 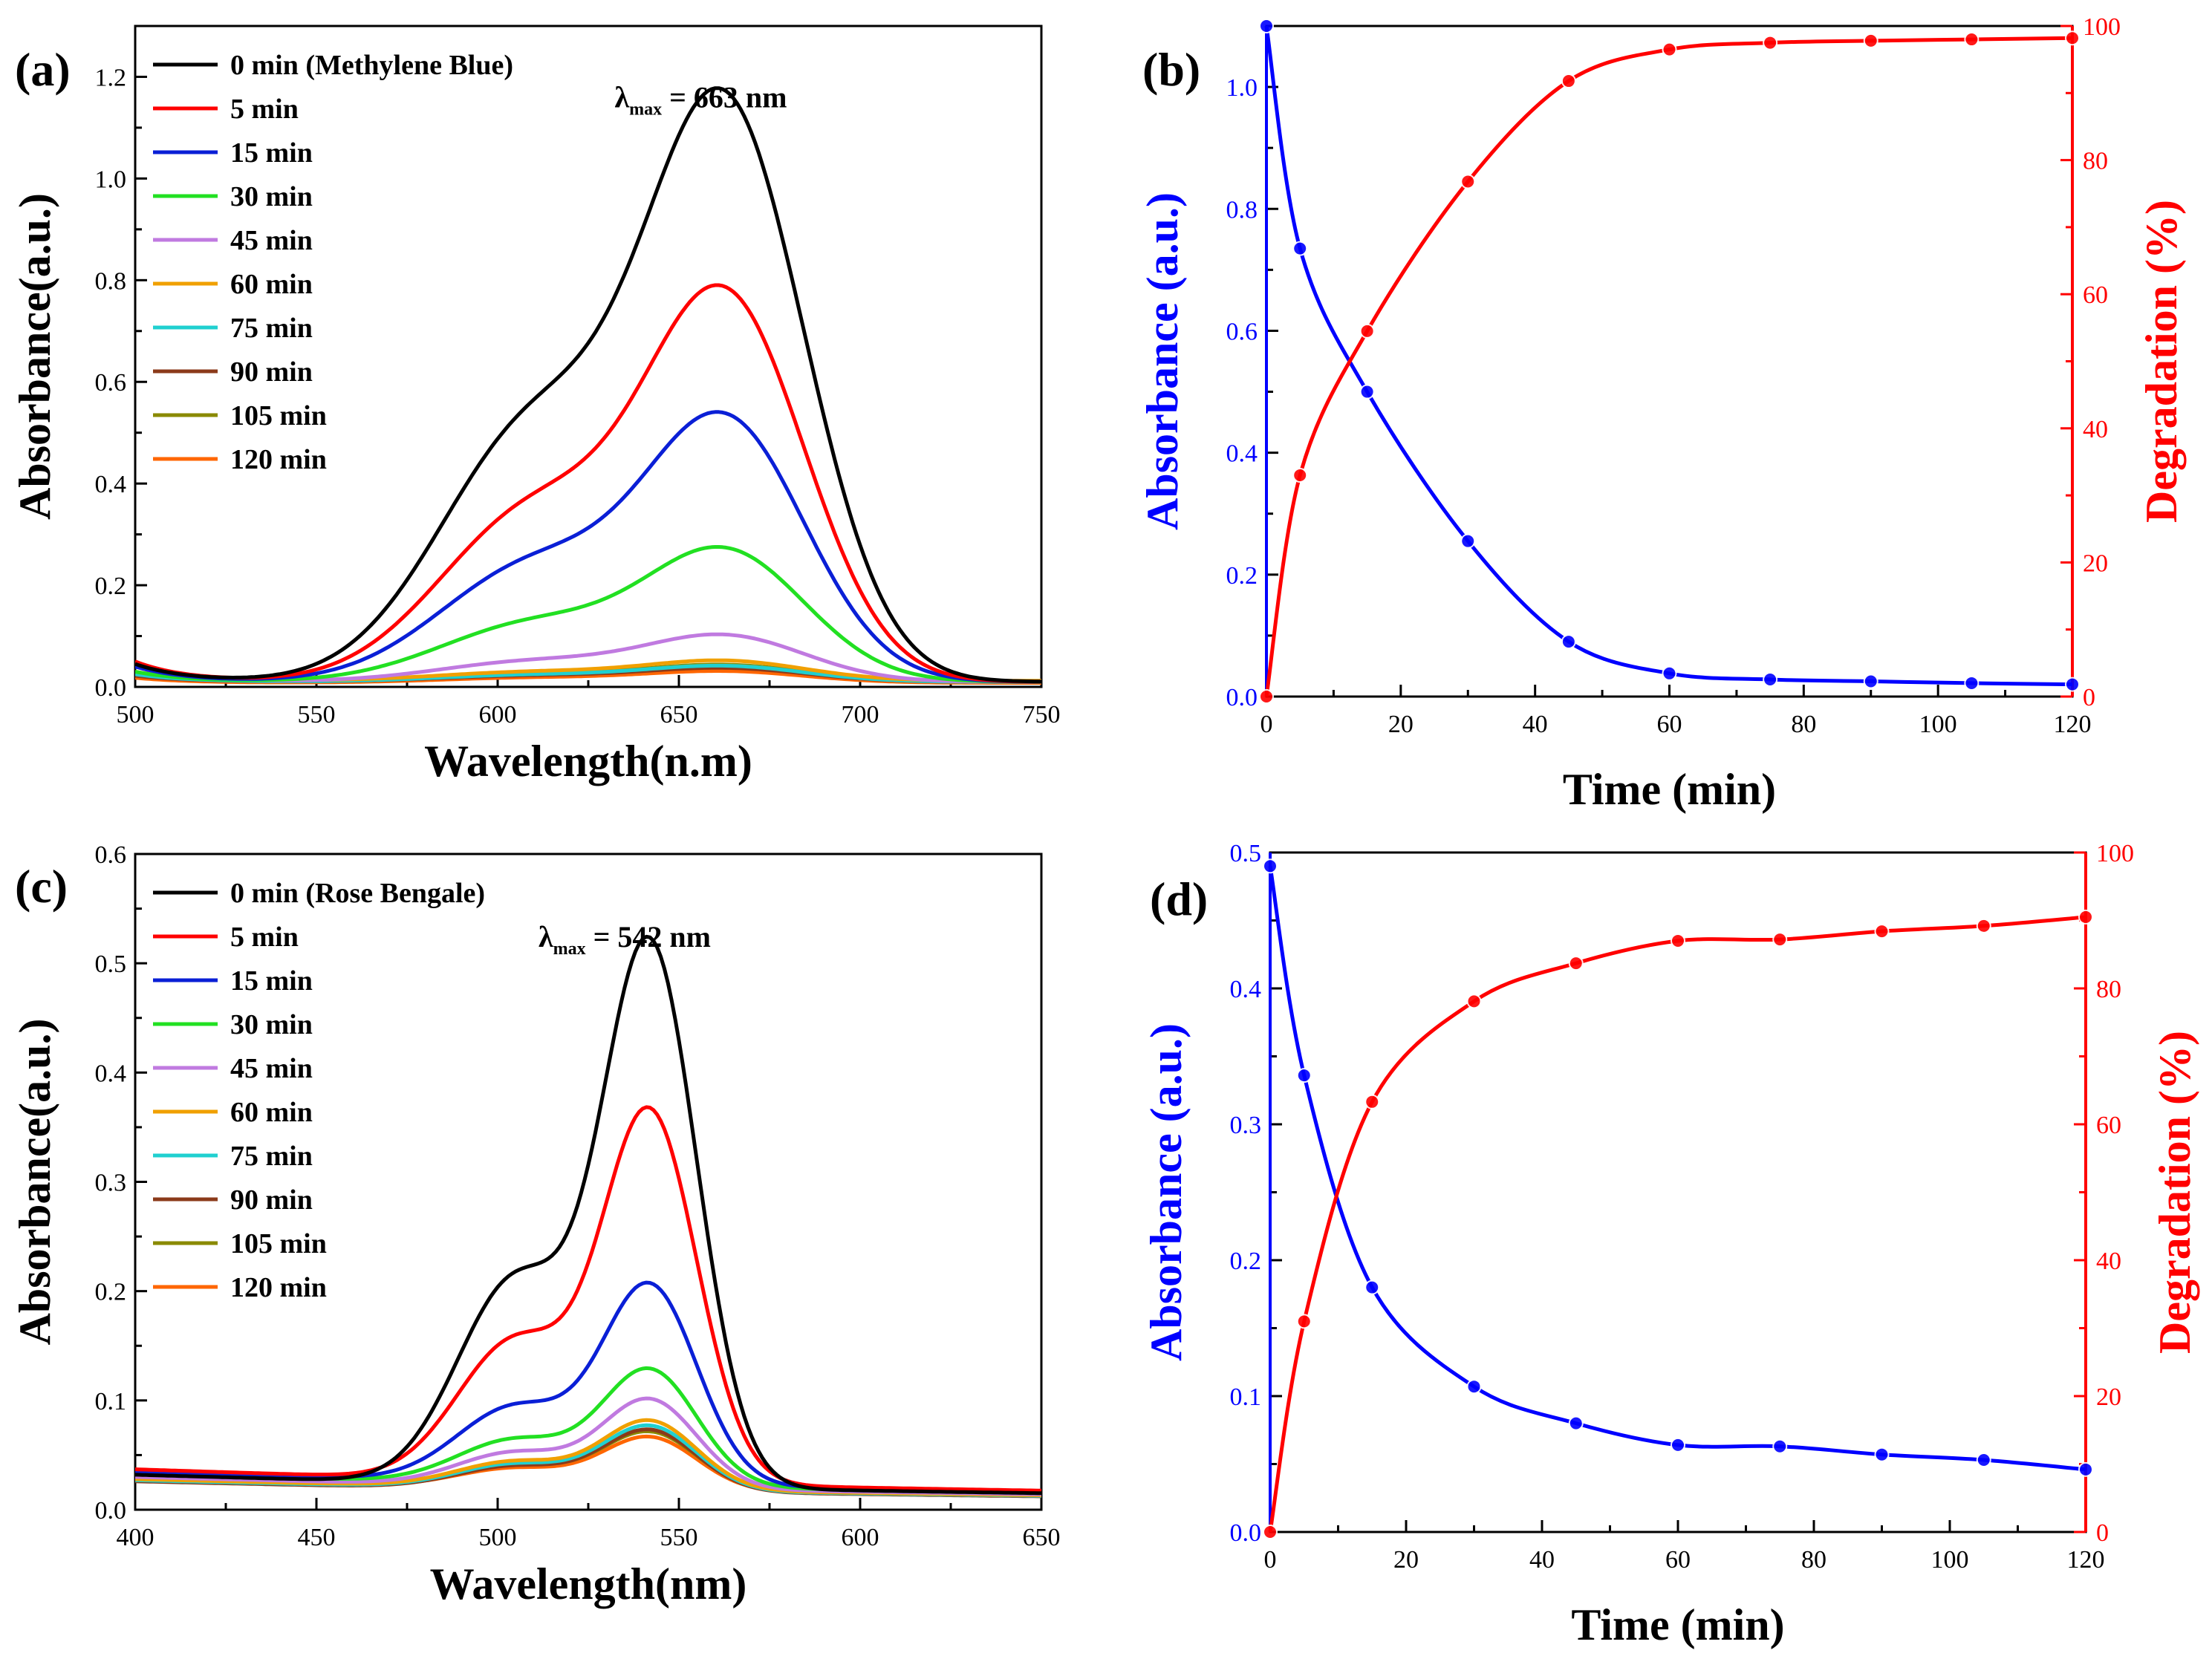 What do you see at coordinates (111, 688) in the screenshot?
I see `y-tick-label: 0.0` at bounding box center [111, 688].